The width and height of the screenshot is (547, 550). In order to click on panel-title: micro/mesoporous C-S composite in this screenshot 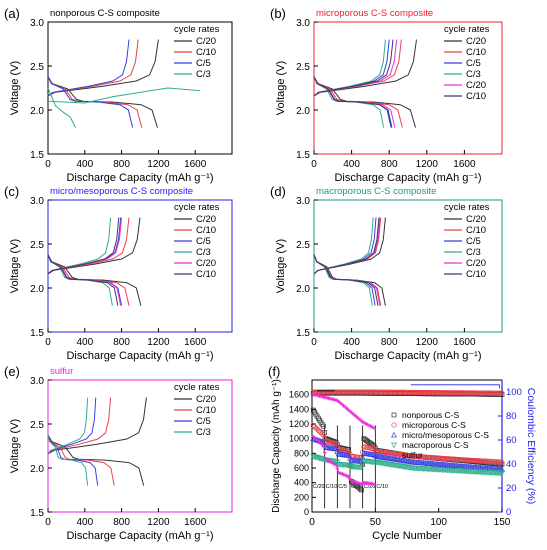, I will do `click(121, 191)`.